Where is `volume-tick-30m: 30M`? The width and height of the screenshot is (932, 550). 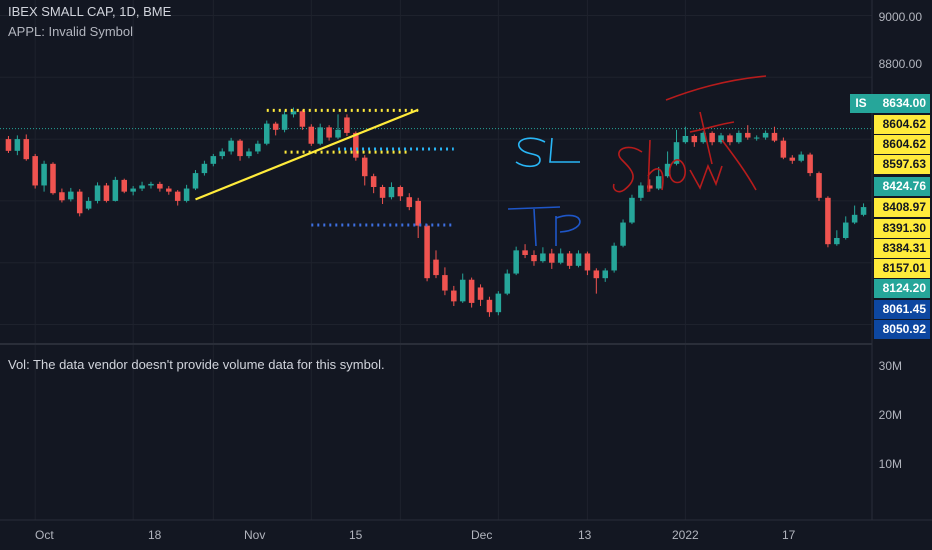 volume-tick-30m: 30M is located at coordinates (890, 366).